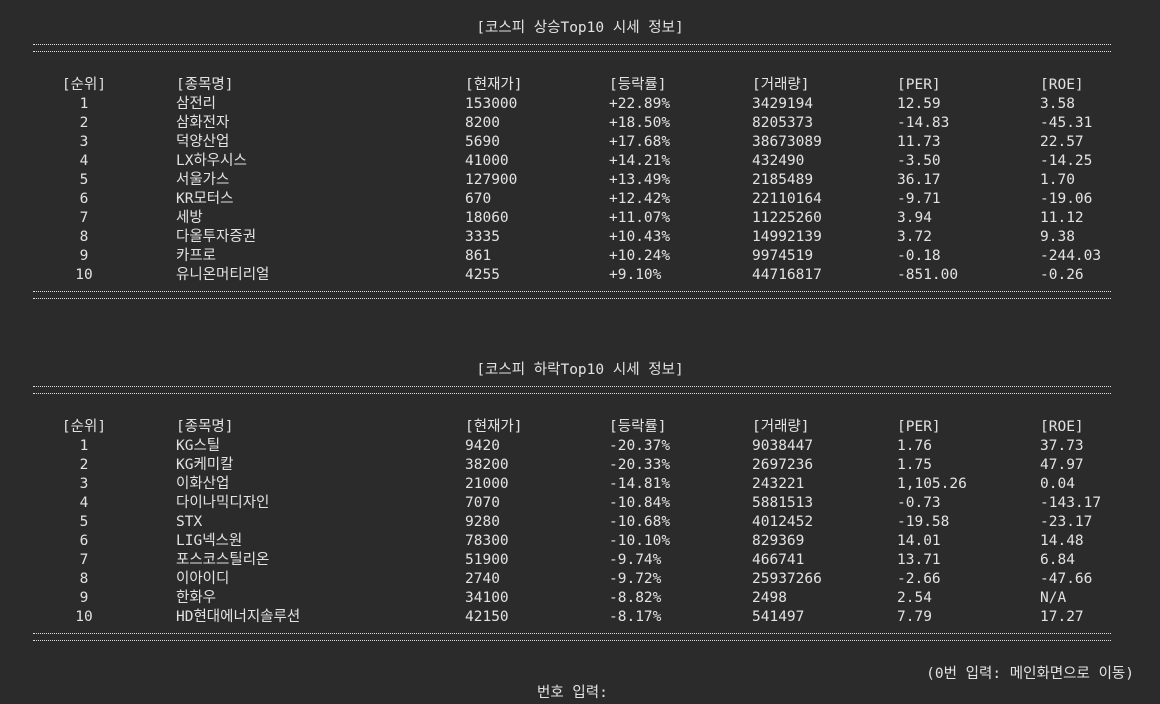 The height and width of the screenshot is (704, 1160). I want to click on table-row: 8 이아이디 2740 -9.72% 25937266 -2.66 -47.66, so click(580, 579).